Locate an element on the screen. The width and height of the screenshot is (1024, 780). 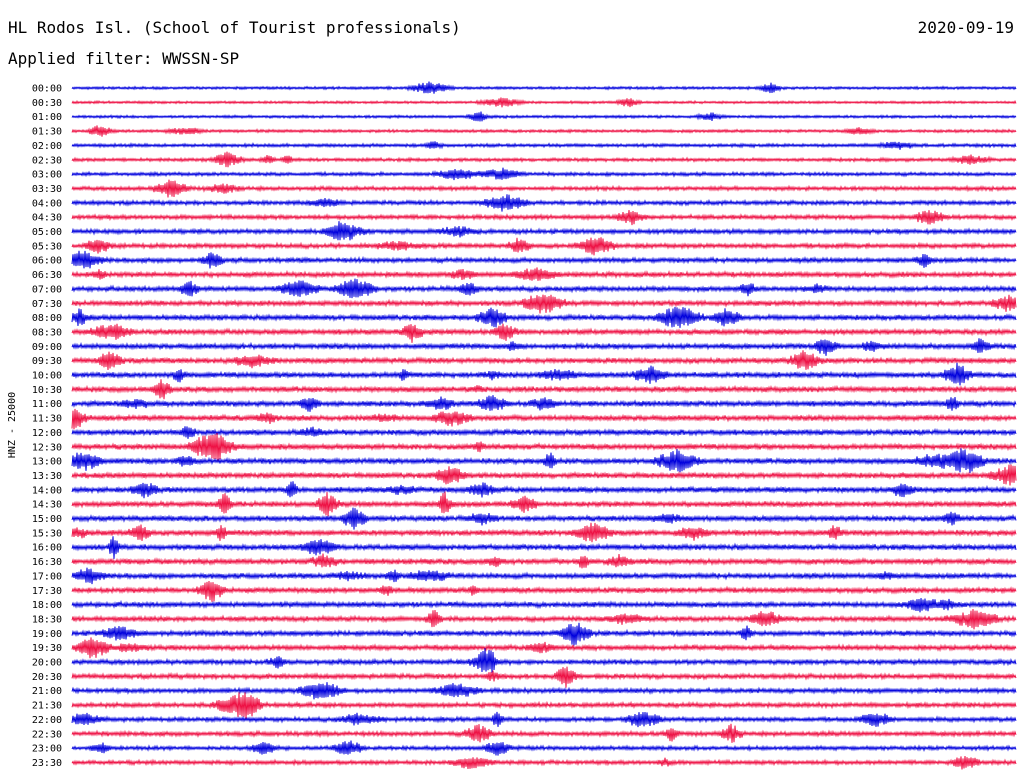
time-label: 07:00 is located at coordinates (47, 289).